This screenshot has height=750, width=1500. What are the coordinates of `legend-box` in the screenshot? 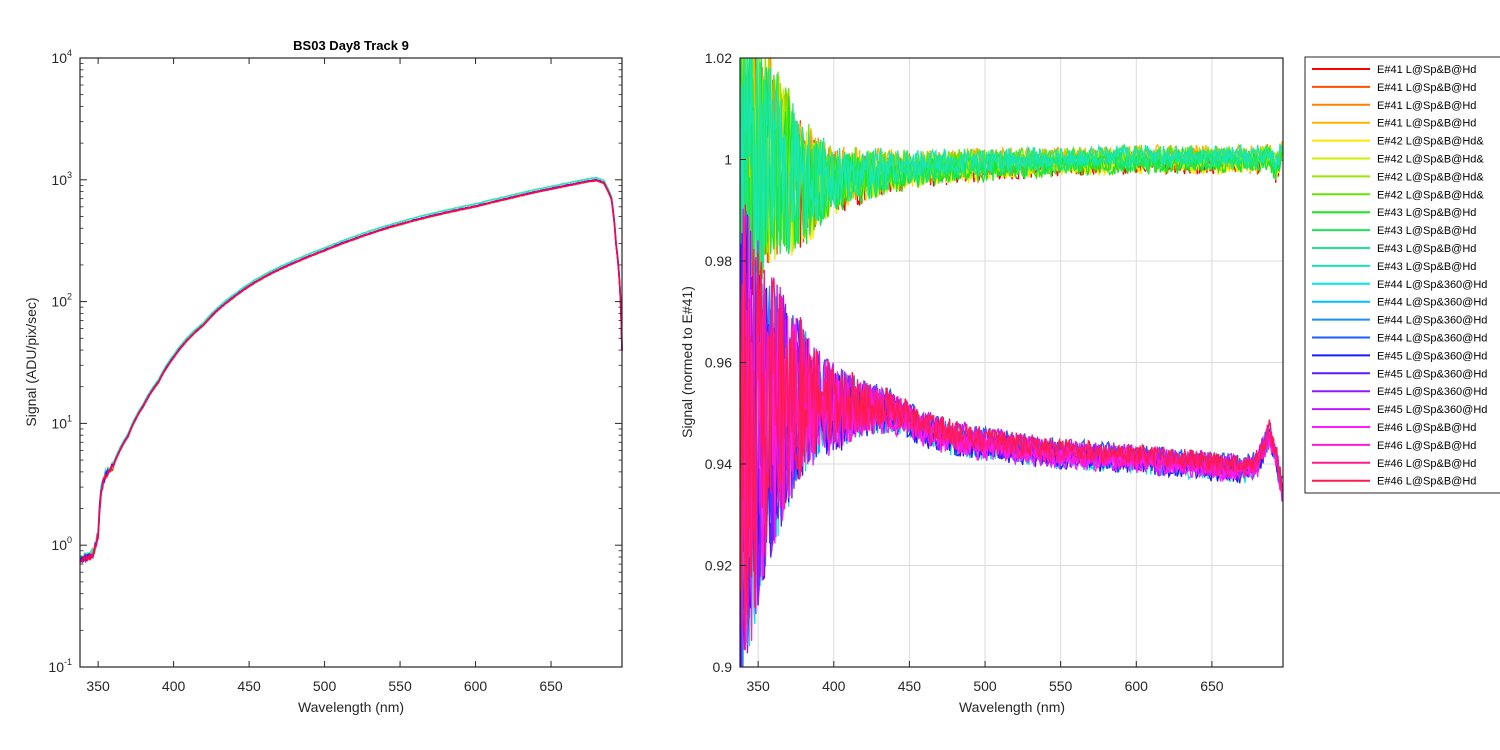 It's located at (1402, 275).